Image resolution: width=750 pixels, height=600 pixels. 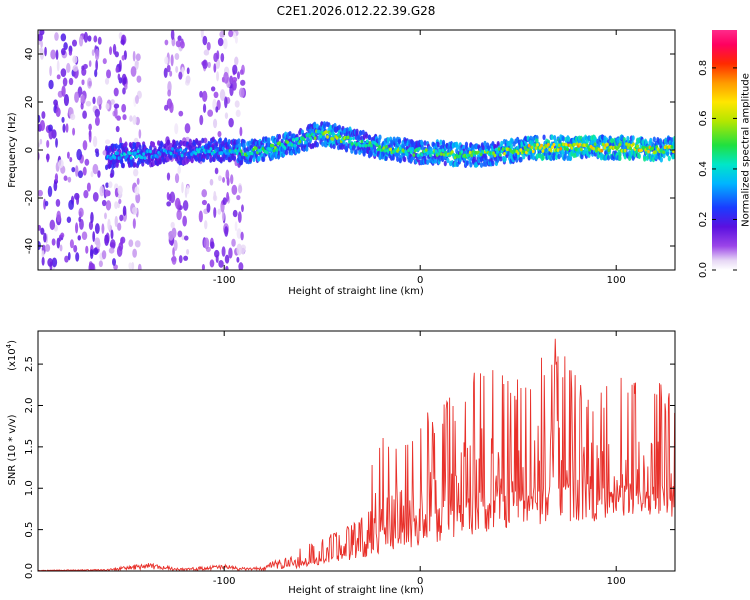 What do you see at coordinates (9, 345) in the screenshot?
I see `snr-multiplier-exponent: 4` at bounding box center [9, 345].